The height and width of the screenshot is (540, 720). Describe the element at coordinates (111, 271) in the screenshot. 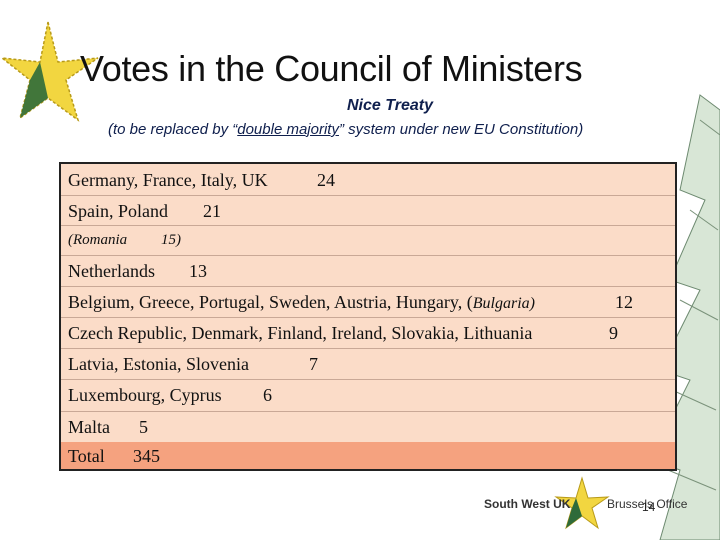

I see `row-countries: Netherlands` at that location.